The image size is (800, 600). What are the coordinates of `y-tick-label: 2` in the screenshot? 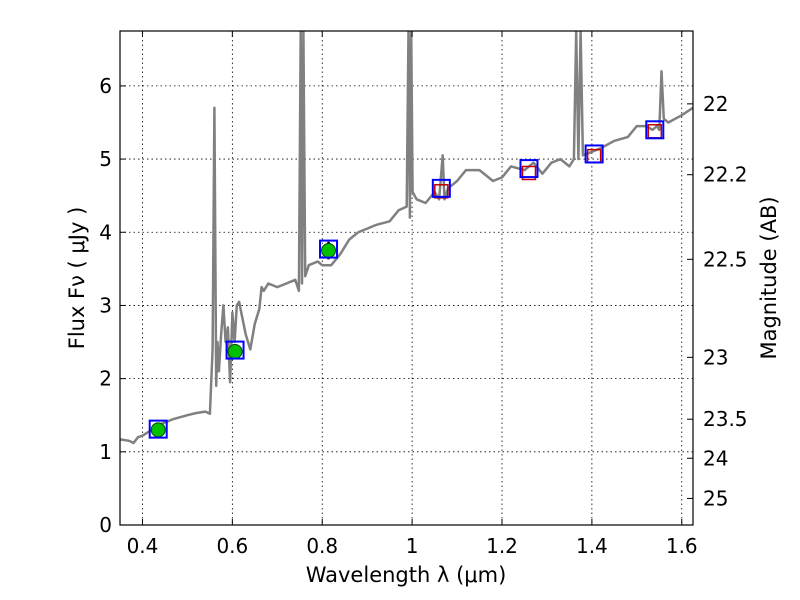 It's located at (105, 379).